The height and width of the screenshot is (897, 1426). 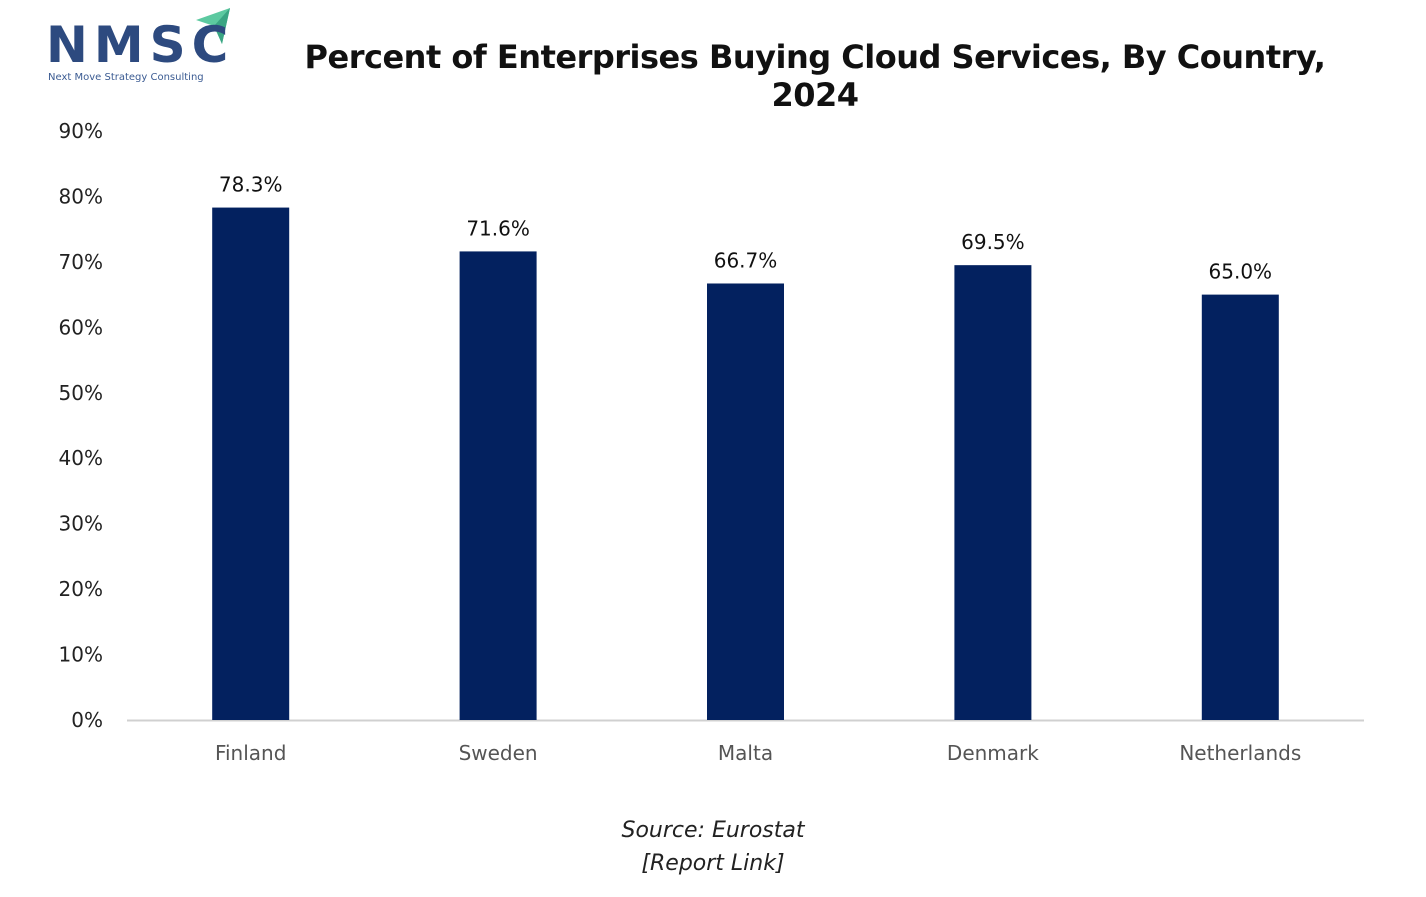 What do you see at coordinates (81, 393) in the screenshot?
I see `y-tick-label: 50%` at bounding box center [81, 393].